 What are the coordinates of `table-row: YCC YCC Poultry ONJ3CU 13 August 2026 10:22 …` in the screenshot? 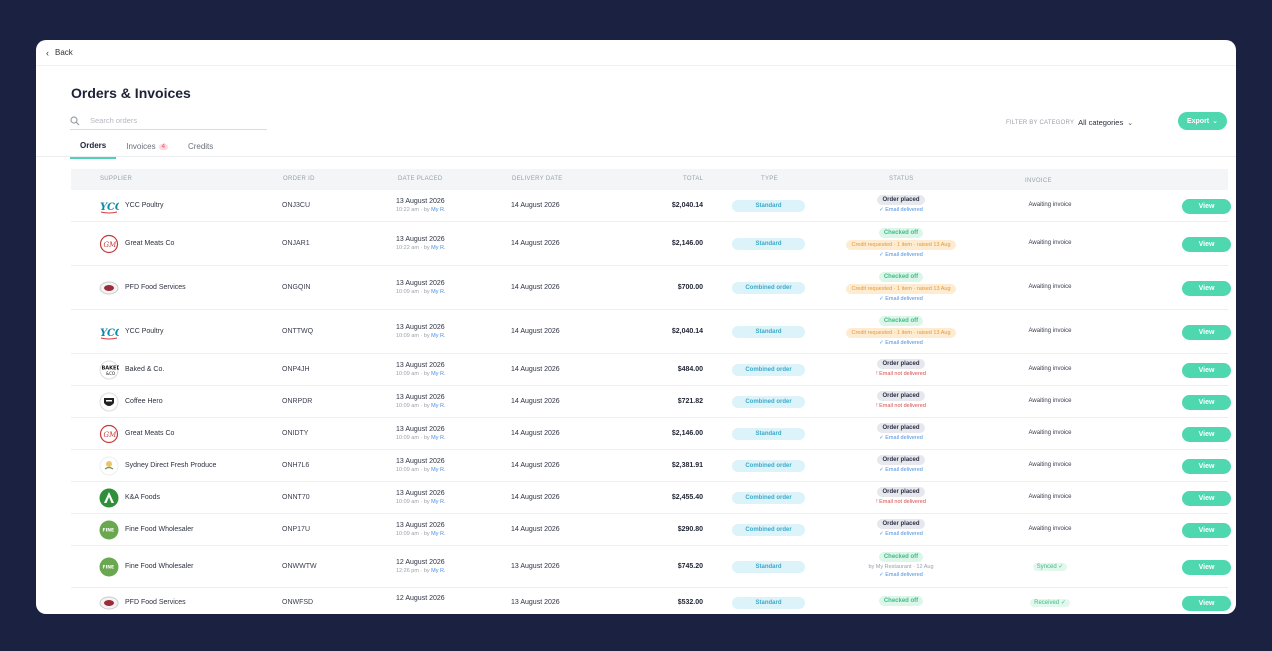 It's located at (651, 206).